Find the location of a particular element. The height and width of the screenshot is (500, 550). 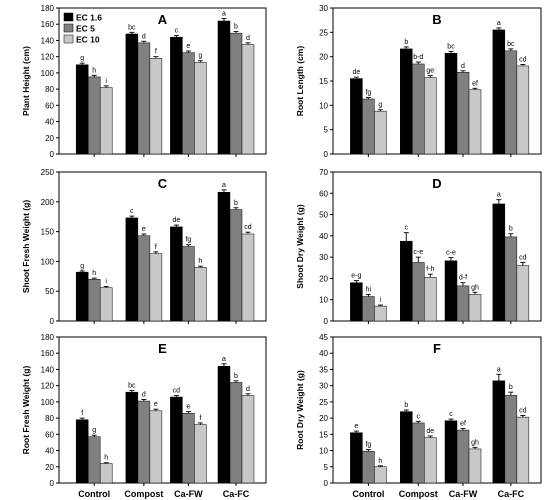

legend: EC 1.6EC 5EC 10 is located at coordinates (82, 29).